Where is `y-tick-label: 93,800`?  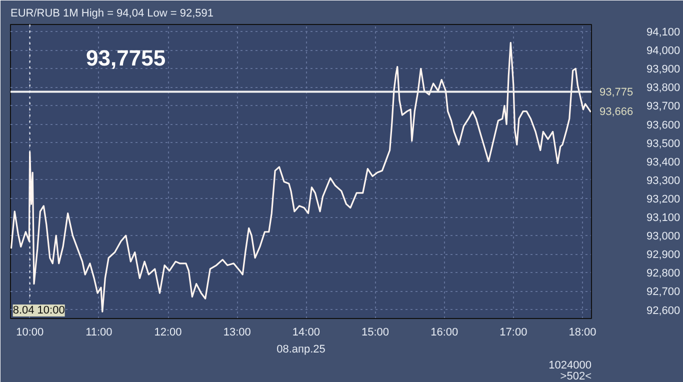
y-tick-label: 93,800 is located at coordinates (663, 88).